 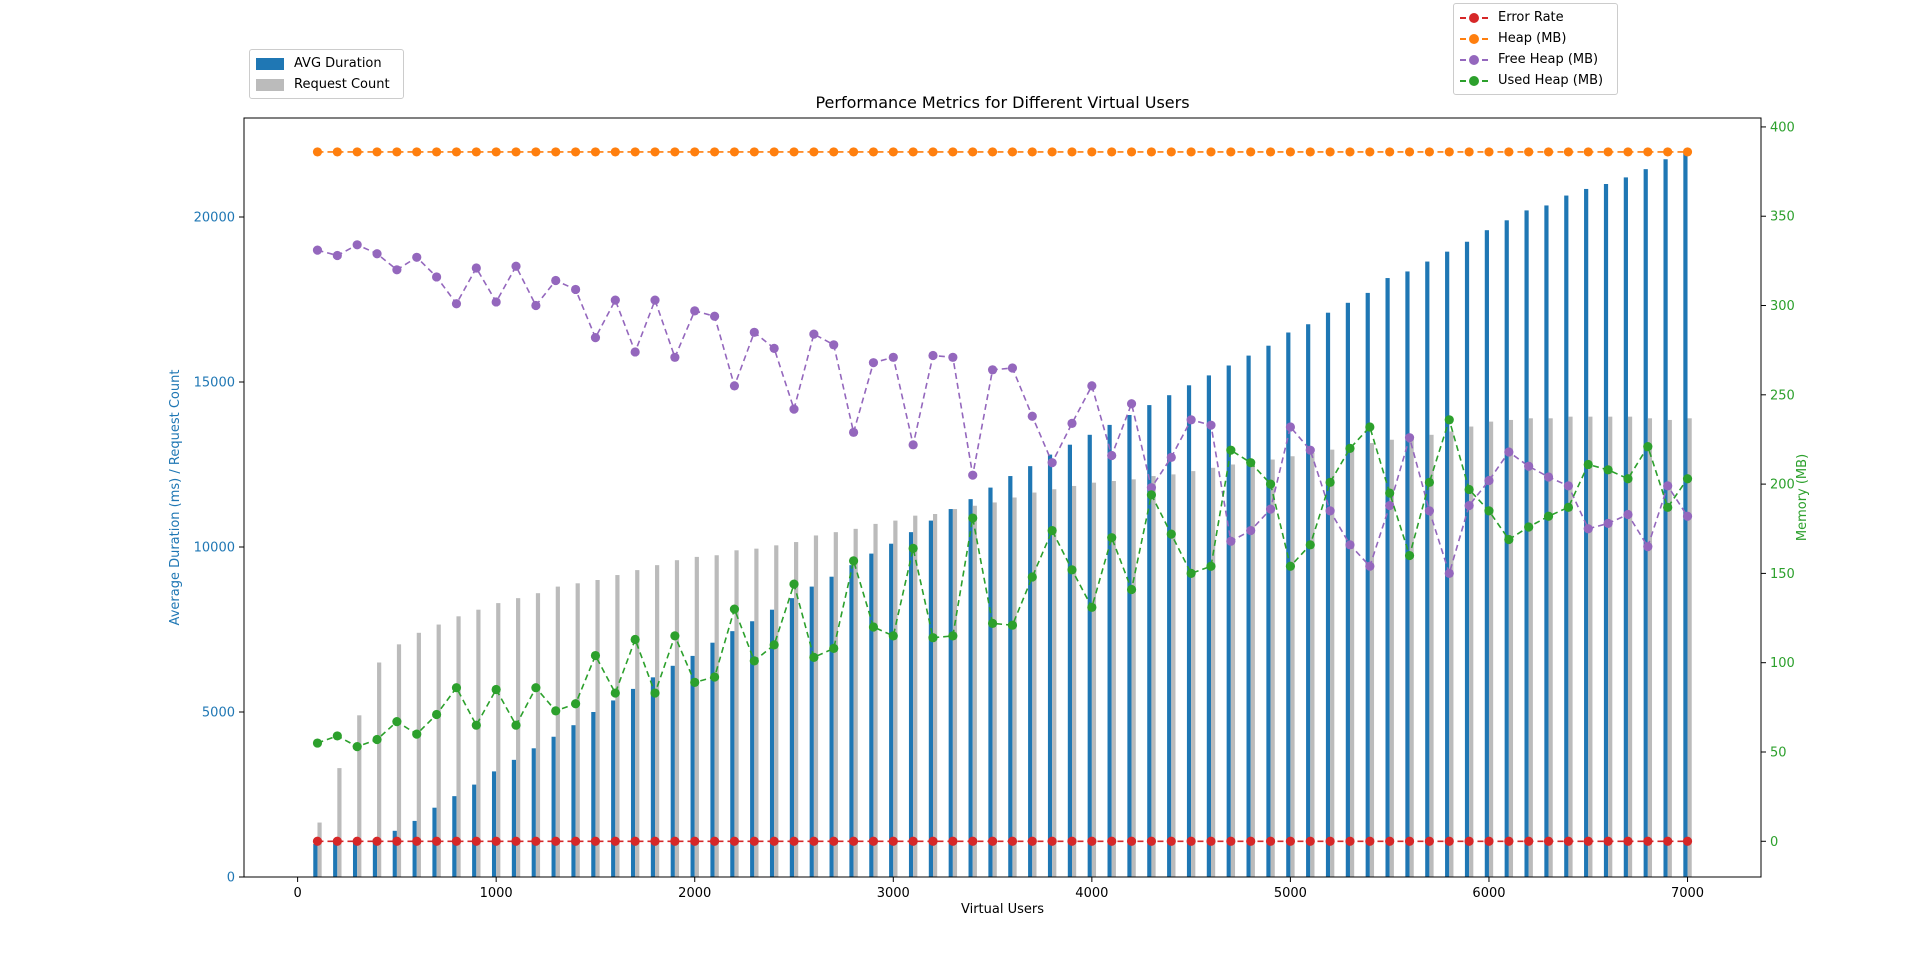 I want to click on y-right-tick-label: 250, so click(x=1782, y=395).